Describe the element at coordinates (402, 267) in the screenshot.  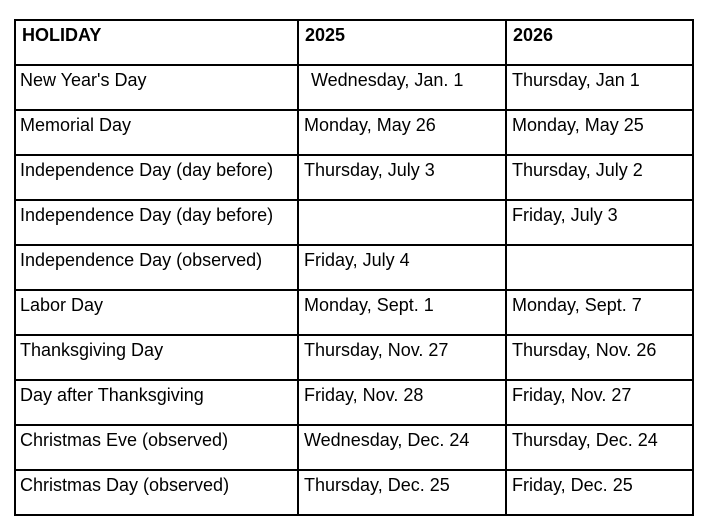
I see `date-2025-cell: Friday, July 4` at that location.